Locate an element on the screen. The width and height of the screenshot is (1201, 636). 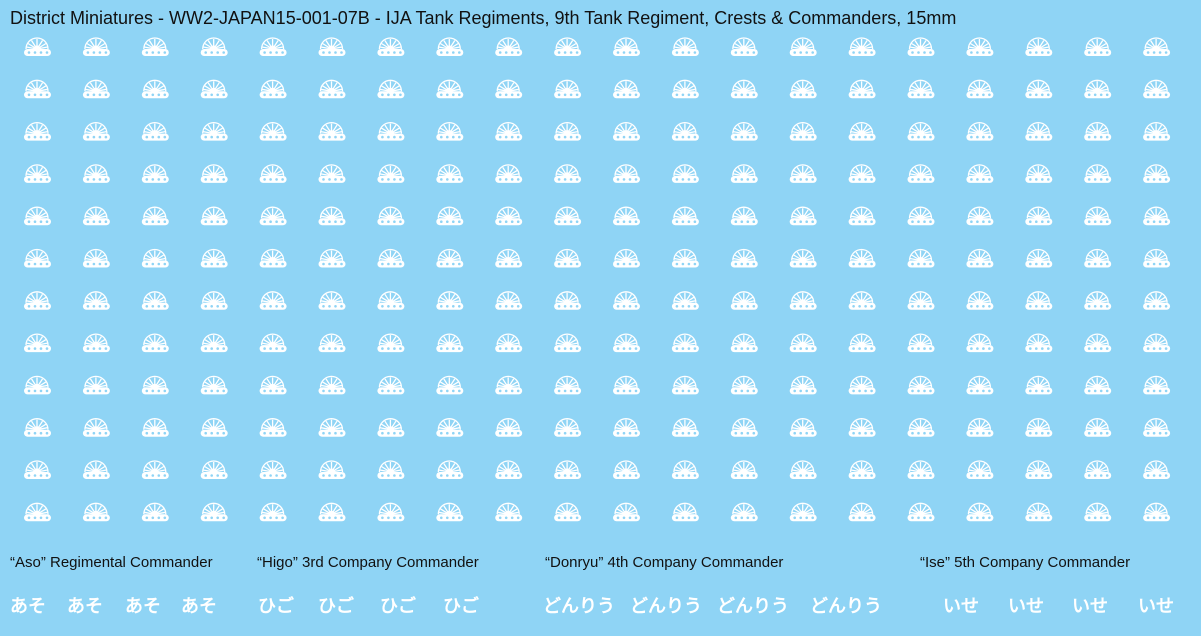
commander-label: “Higo” 3rd Company Commander is located at coordinates (368, 562).